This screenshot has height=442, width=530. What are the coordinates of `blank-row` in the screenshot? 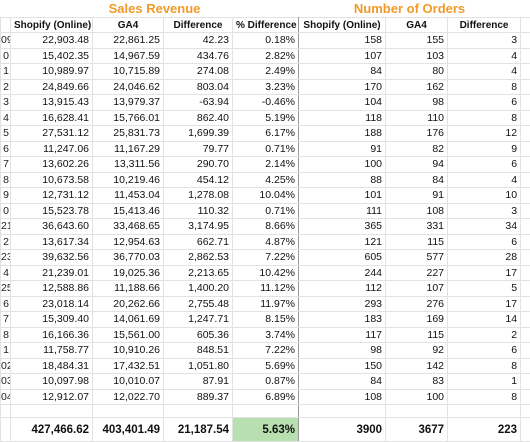 It's located at (265, 411).